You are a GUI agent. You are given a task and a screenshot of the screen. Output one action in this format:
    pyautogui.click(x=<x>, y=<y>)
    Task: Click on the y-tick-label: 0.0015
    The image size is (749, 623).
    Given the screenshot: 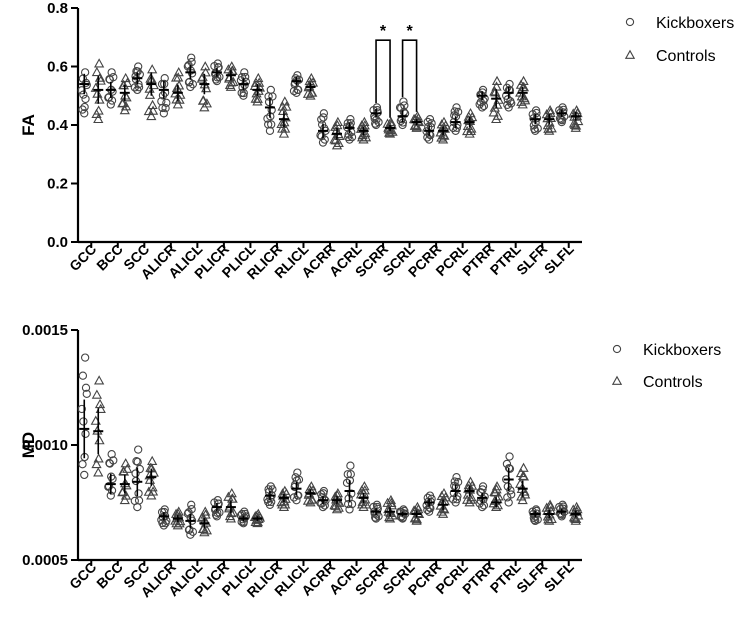 What is the action you would take?
    pyautogui.click(x=45, y=330)
    